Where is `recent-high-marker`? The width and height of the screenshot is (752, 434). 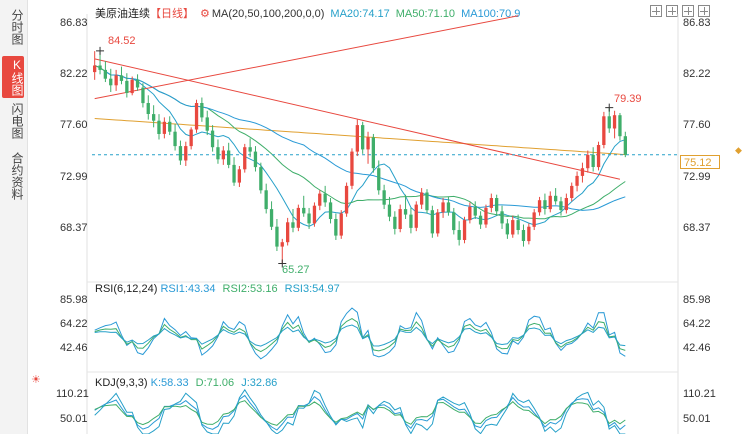 recent-high-marker is located at coordinates (609, 107).